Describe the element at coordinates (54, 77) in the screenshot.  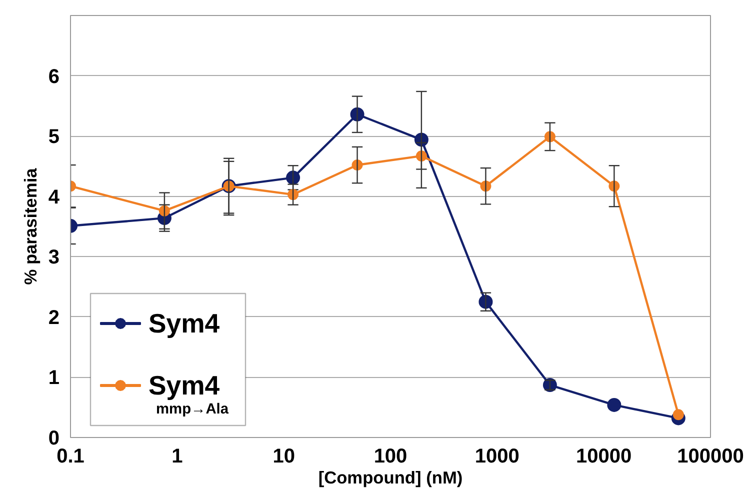
I see `y-tick-label: 6` at that location.